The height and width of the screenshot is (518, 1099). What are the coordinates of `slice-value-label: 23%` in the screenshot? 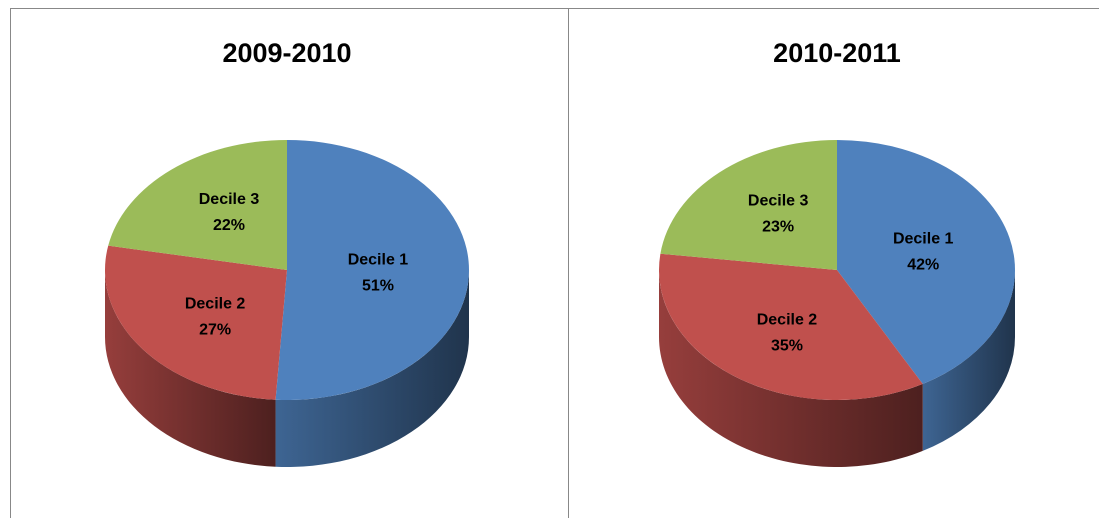 It's located at (778, 227).